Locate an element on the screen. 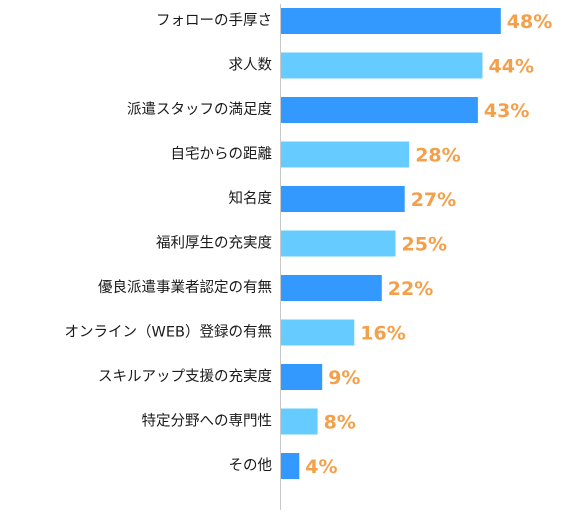  value-label-7: 22% is located at coordinates (410, 289).